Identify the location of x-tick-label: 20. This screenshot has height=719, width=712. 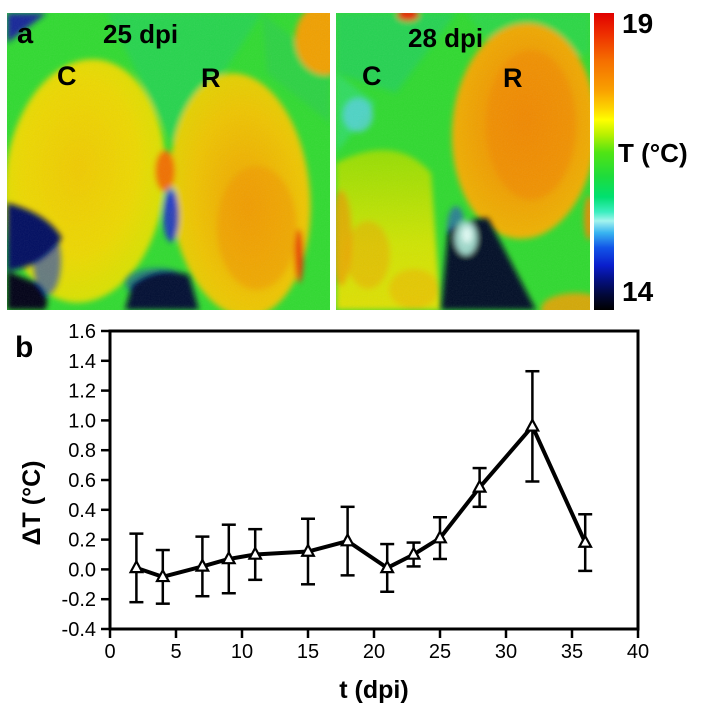
(374, 652).